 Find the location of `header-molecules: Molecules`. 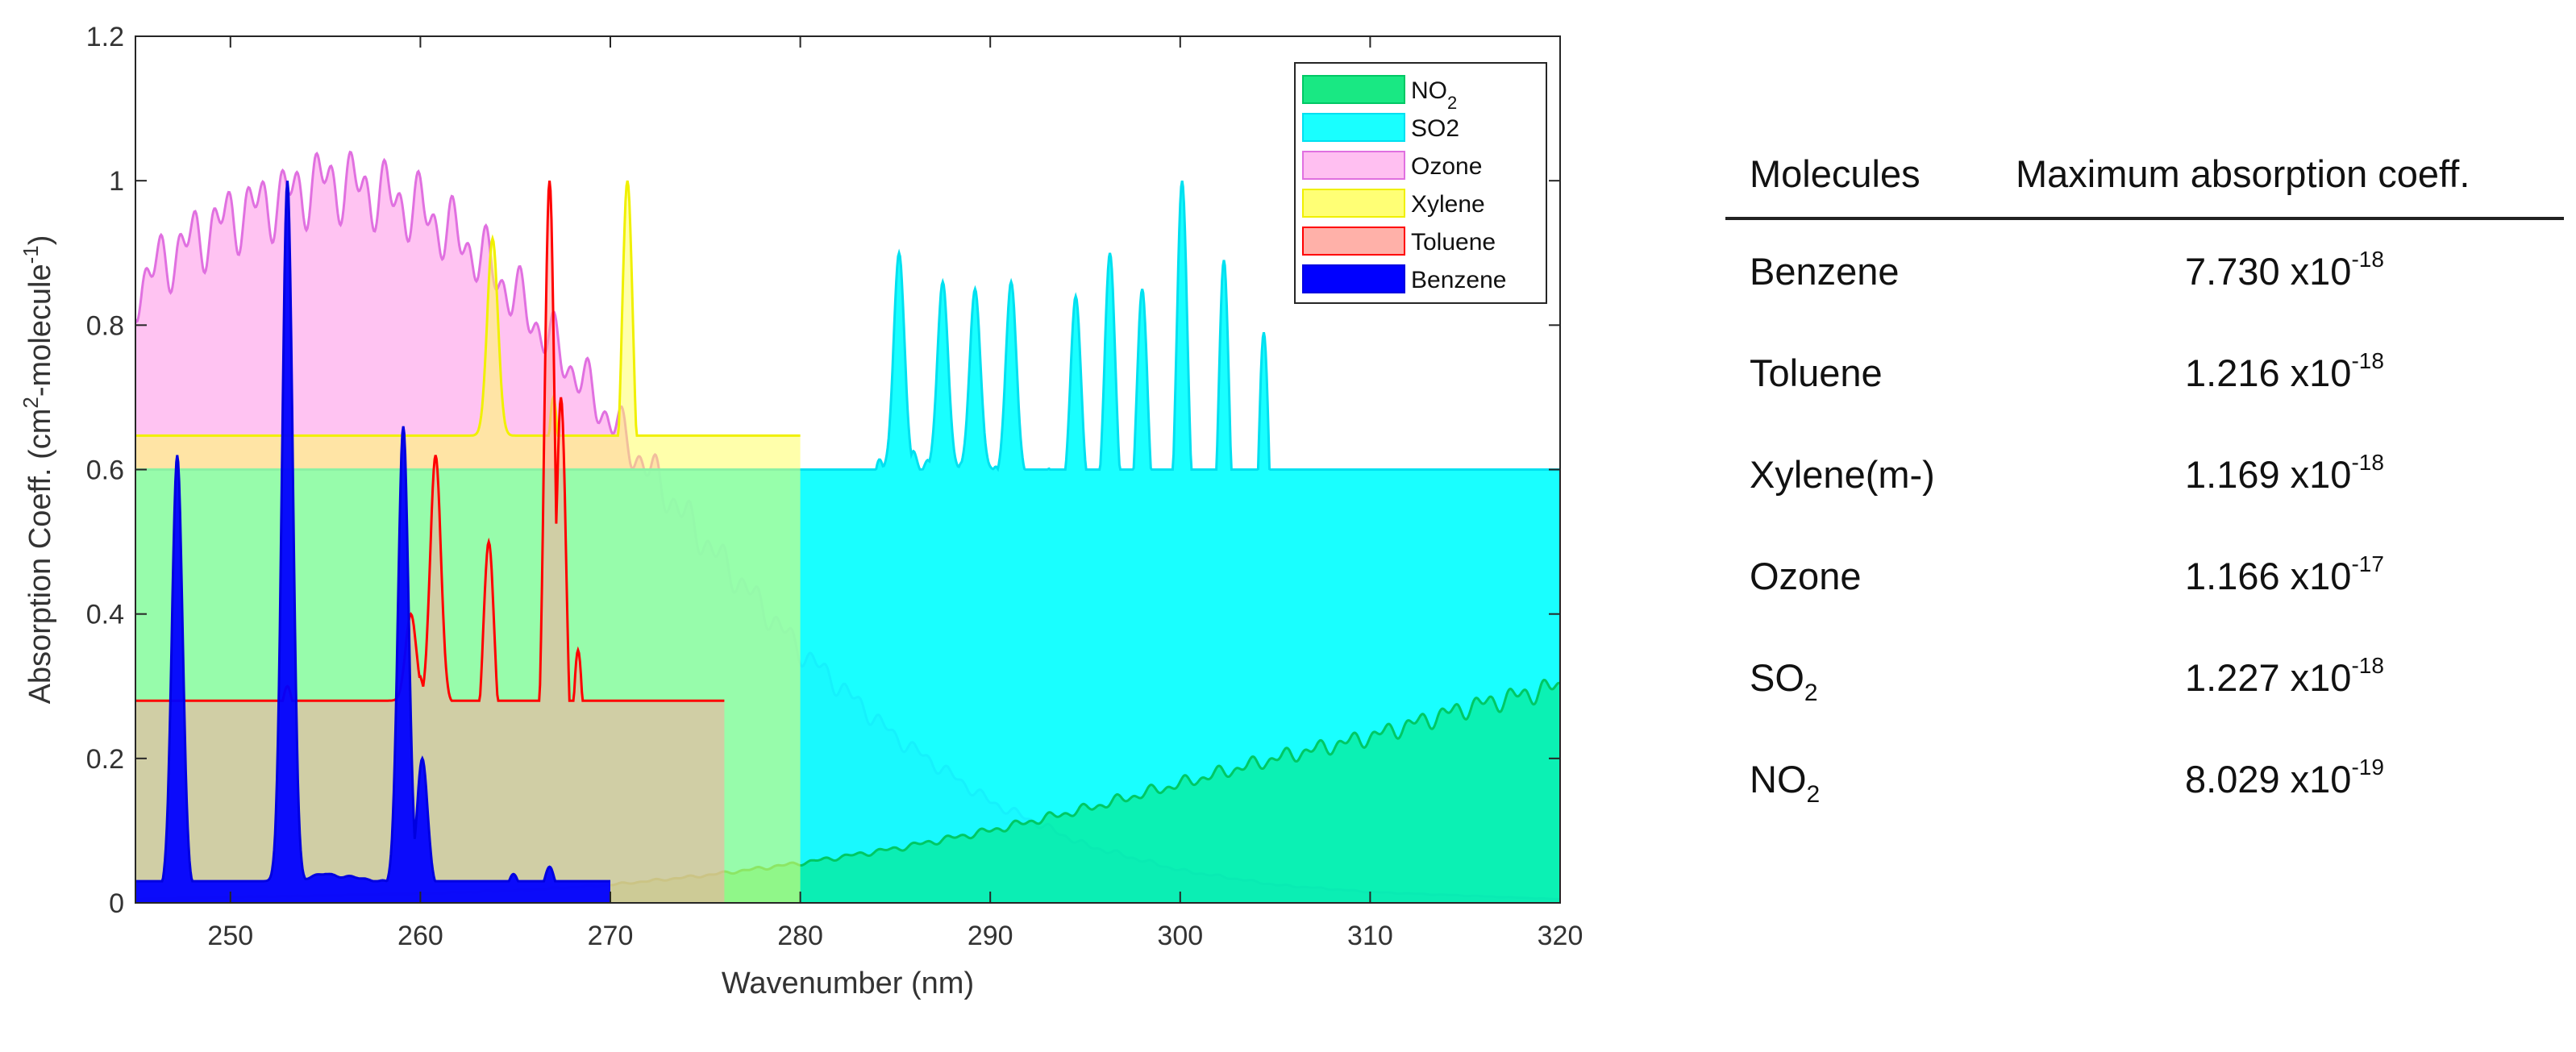

header-molecules: Molecules is located at coordinates (1871, 178).